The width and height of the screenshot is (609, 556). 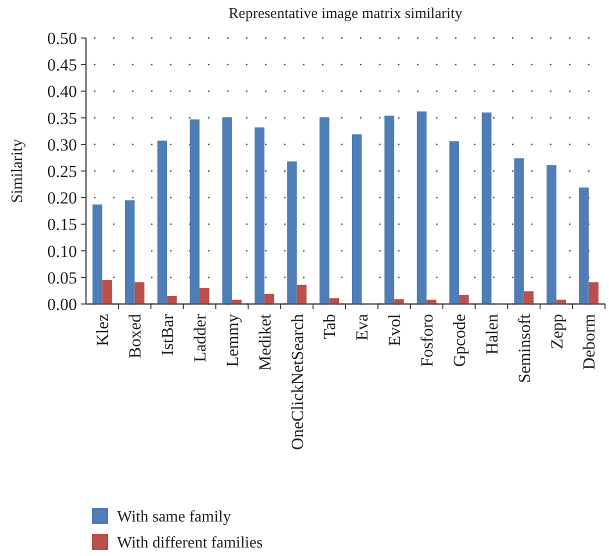 I want to click on x-tick-label: Evol, so click(x=394, y=330).